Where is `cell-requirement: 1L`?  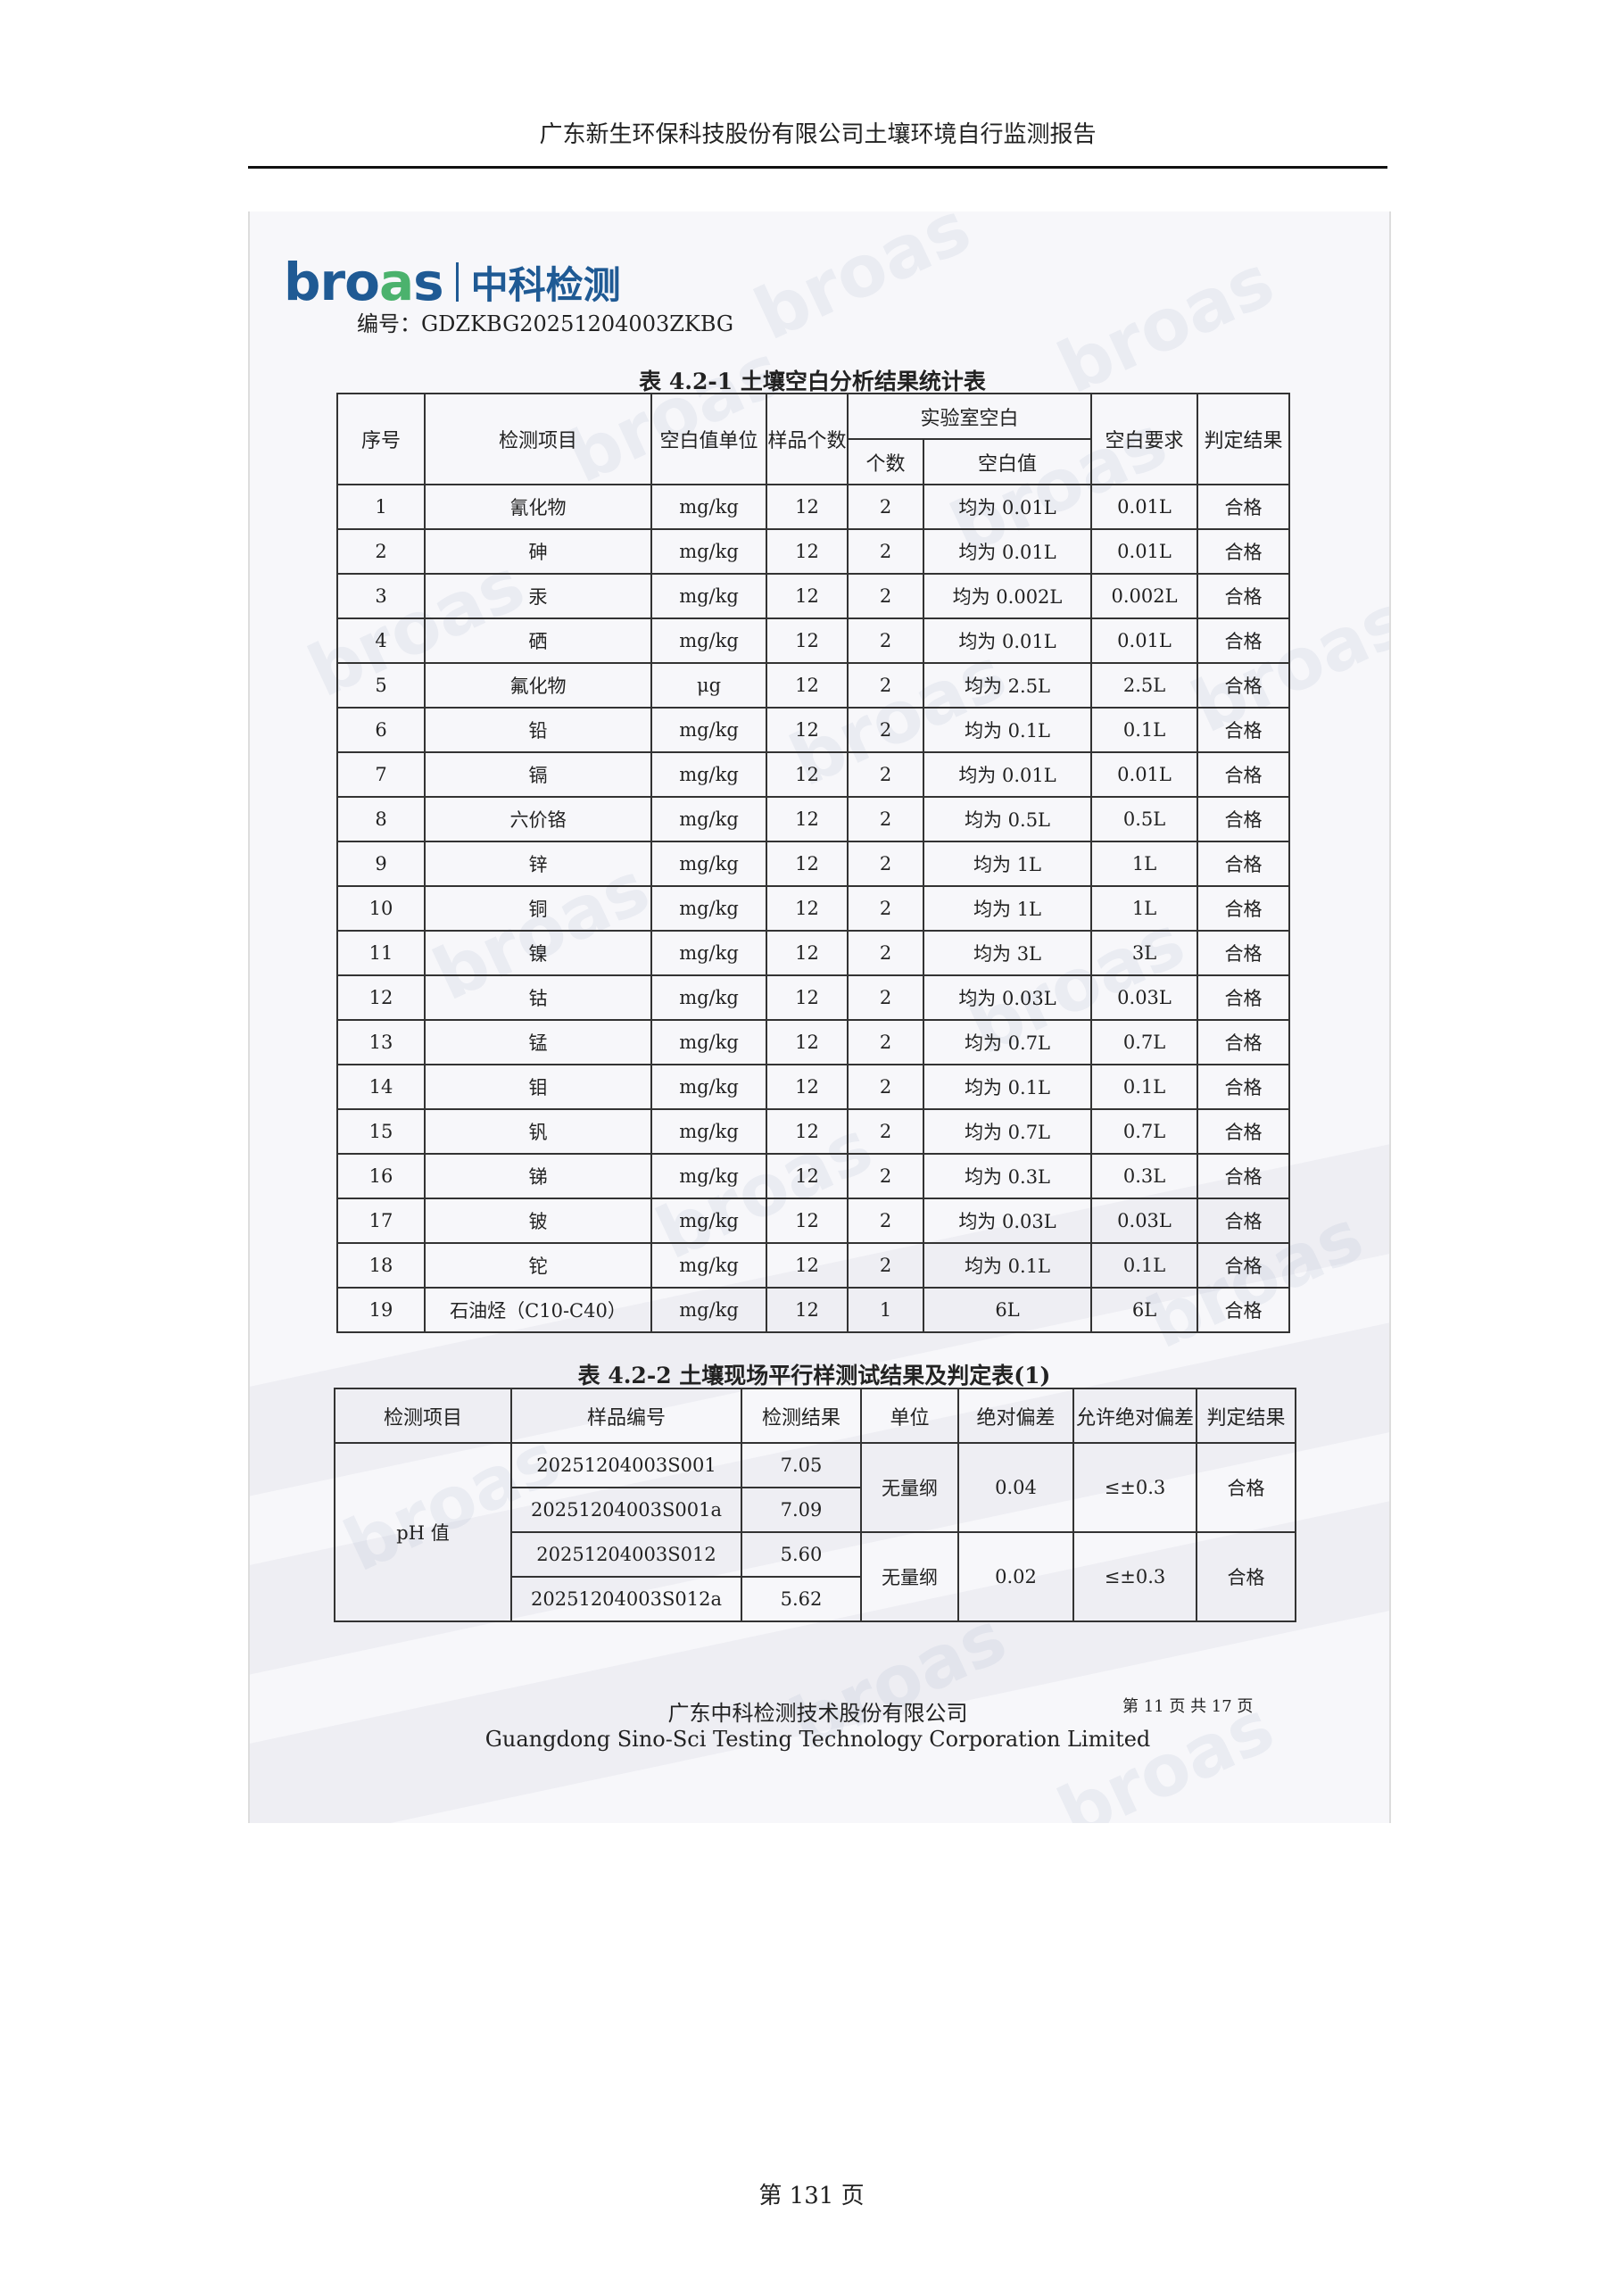 cell-requirement: 1L is located at coordinates (1144, 908).